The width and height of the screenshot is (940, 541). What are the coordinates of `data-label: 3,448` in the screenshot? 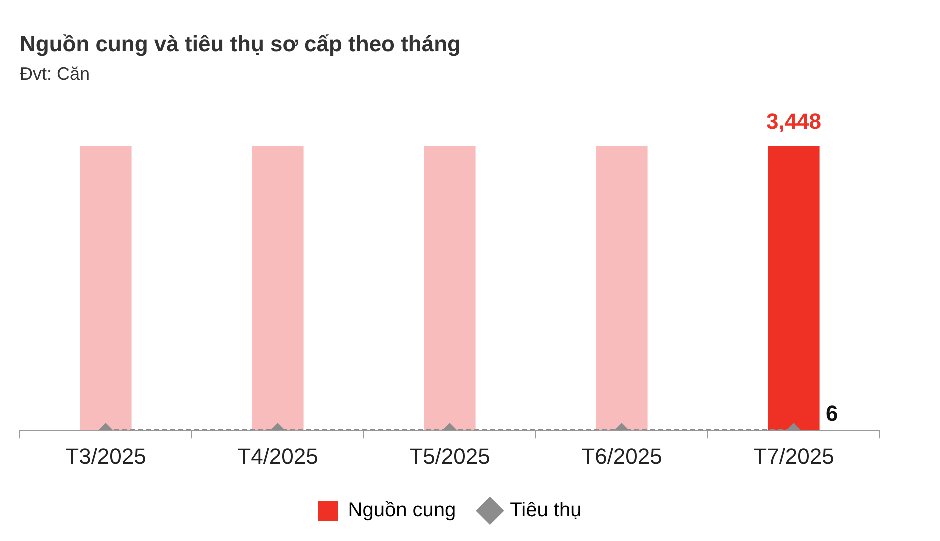 It's located at (794, 121).